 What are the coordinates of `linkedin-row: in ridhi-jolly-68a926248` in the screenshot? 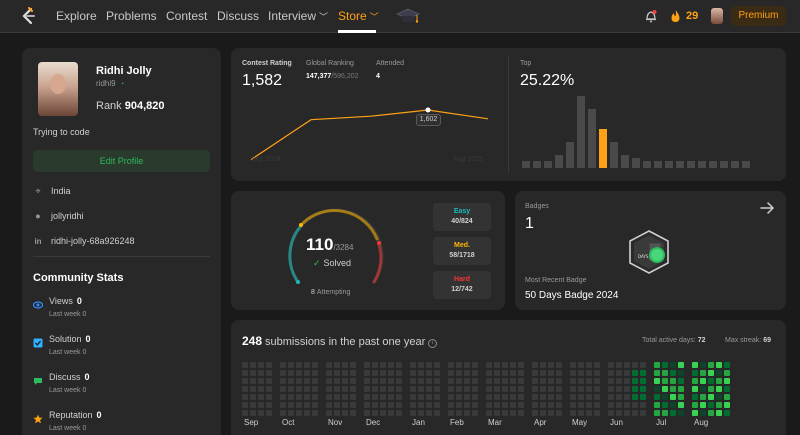 It's located at (83, 241).